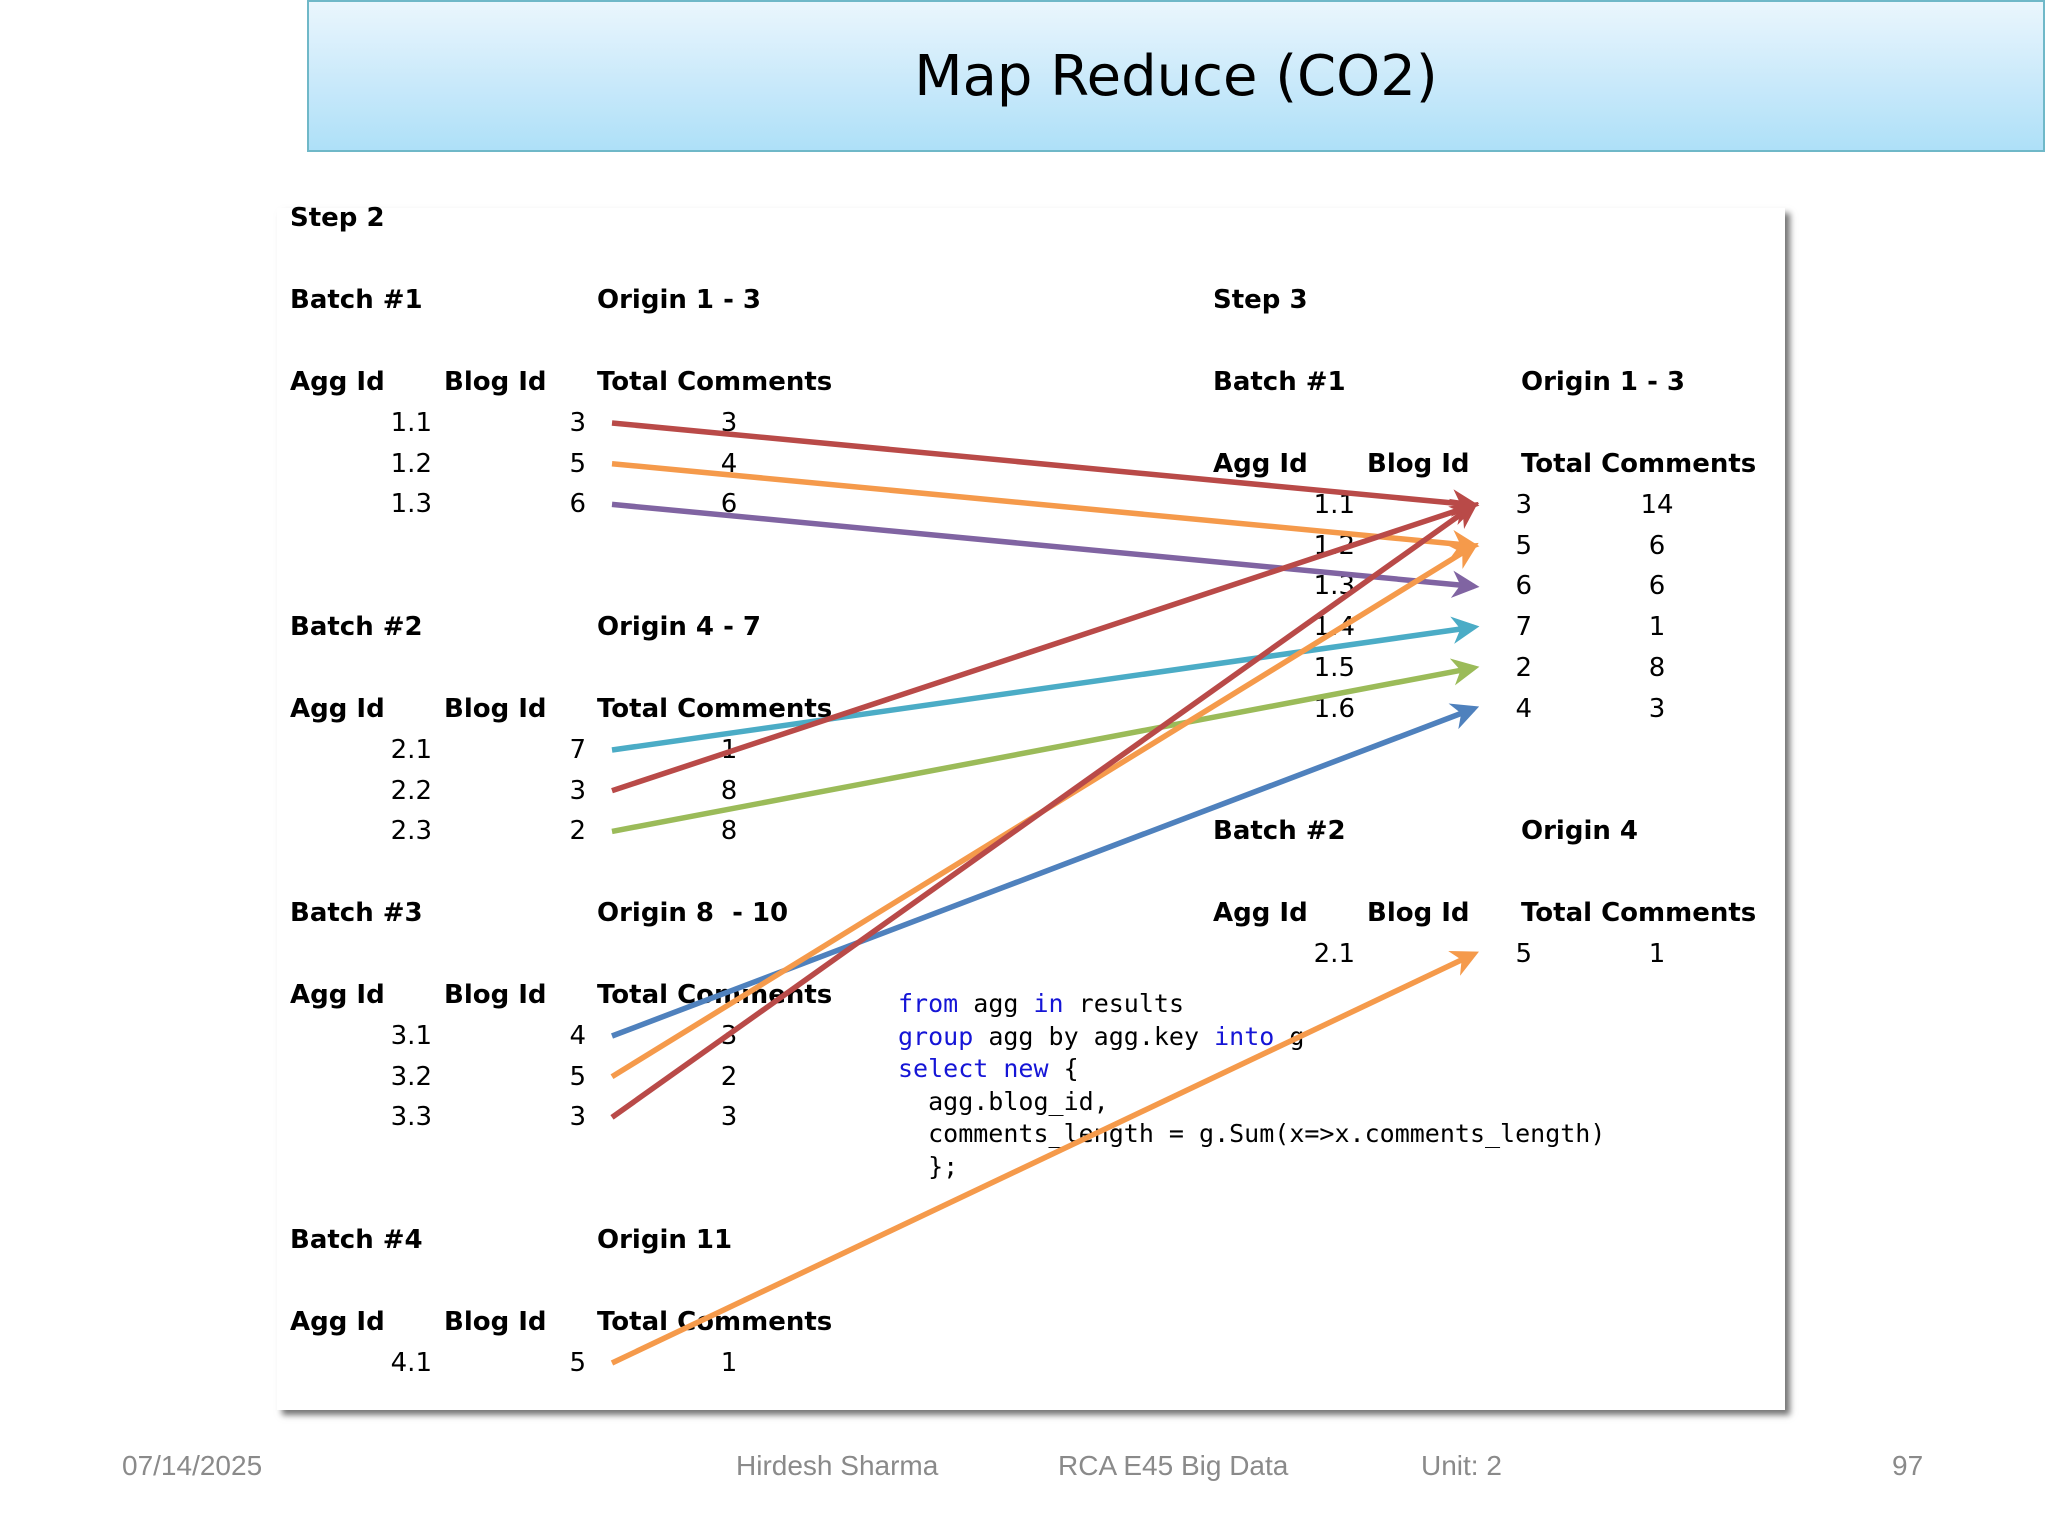  Describe the element at coordinates (936, 1036) in the screenshot. I see `code-keyword: group` at that location.